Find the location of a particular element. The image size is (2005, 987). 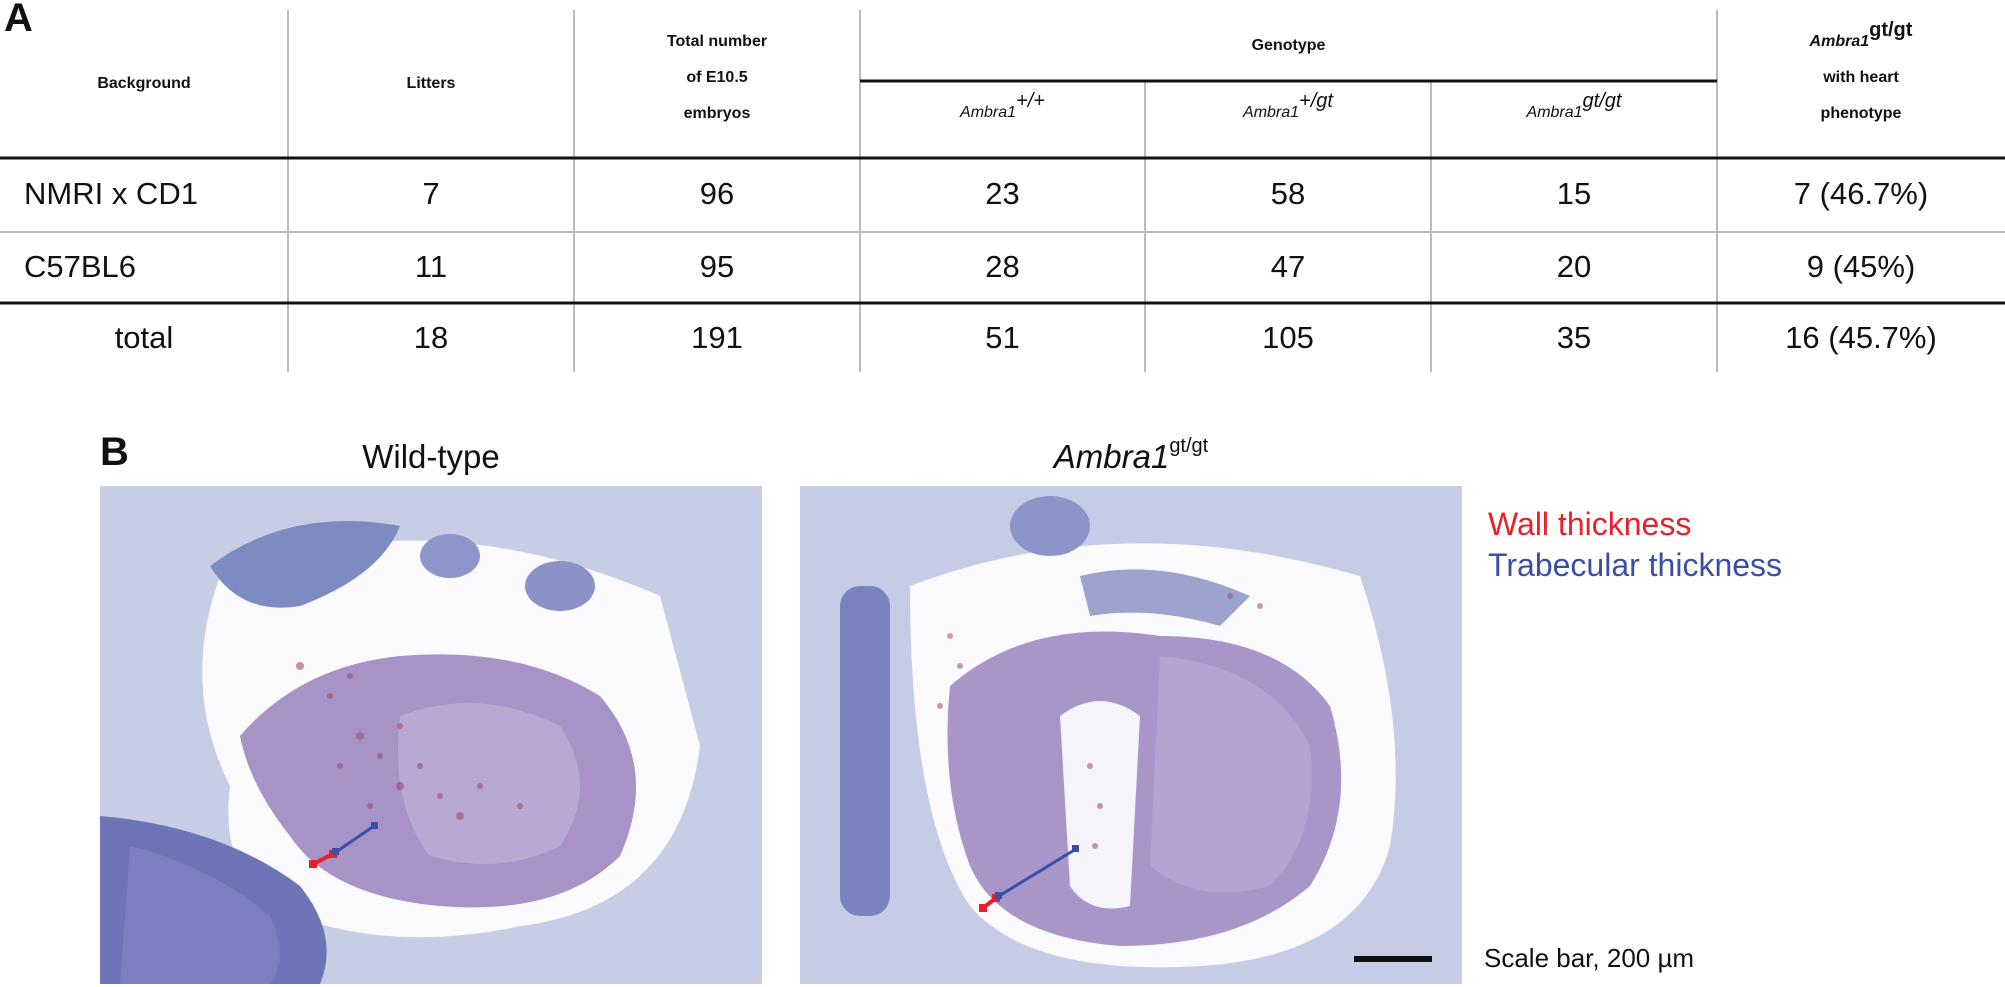

table-cell-wt: 23 is located at coordinates (1002, 193).